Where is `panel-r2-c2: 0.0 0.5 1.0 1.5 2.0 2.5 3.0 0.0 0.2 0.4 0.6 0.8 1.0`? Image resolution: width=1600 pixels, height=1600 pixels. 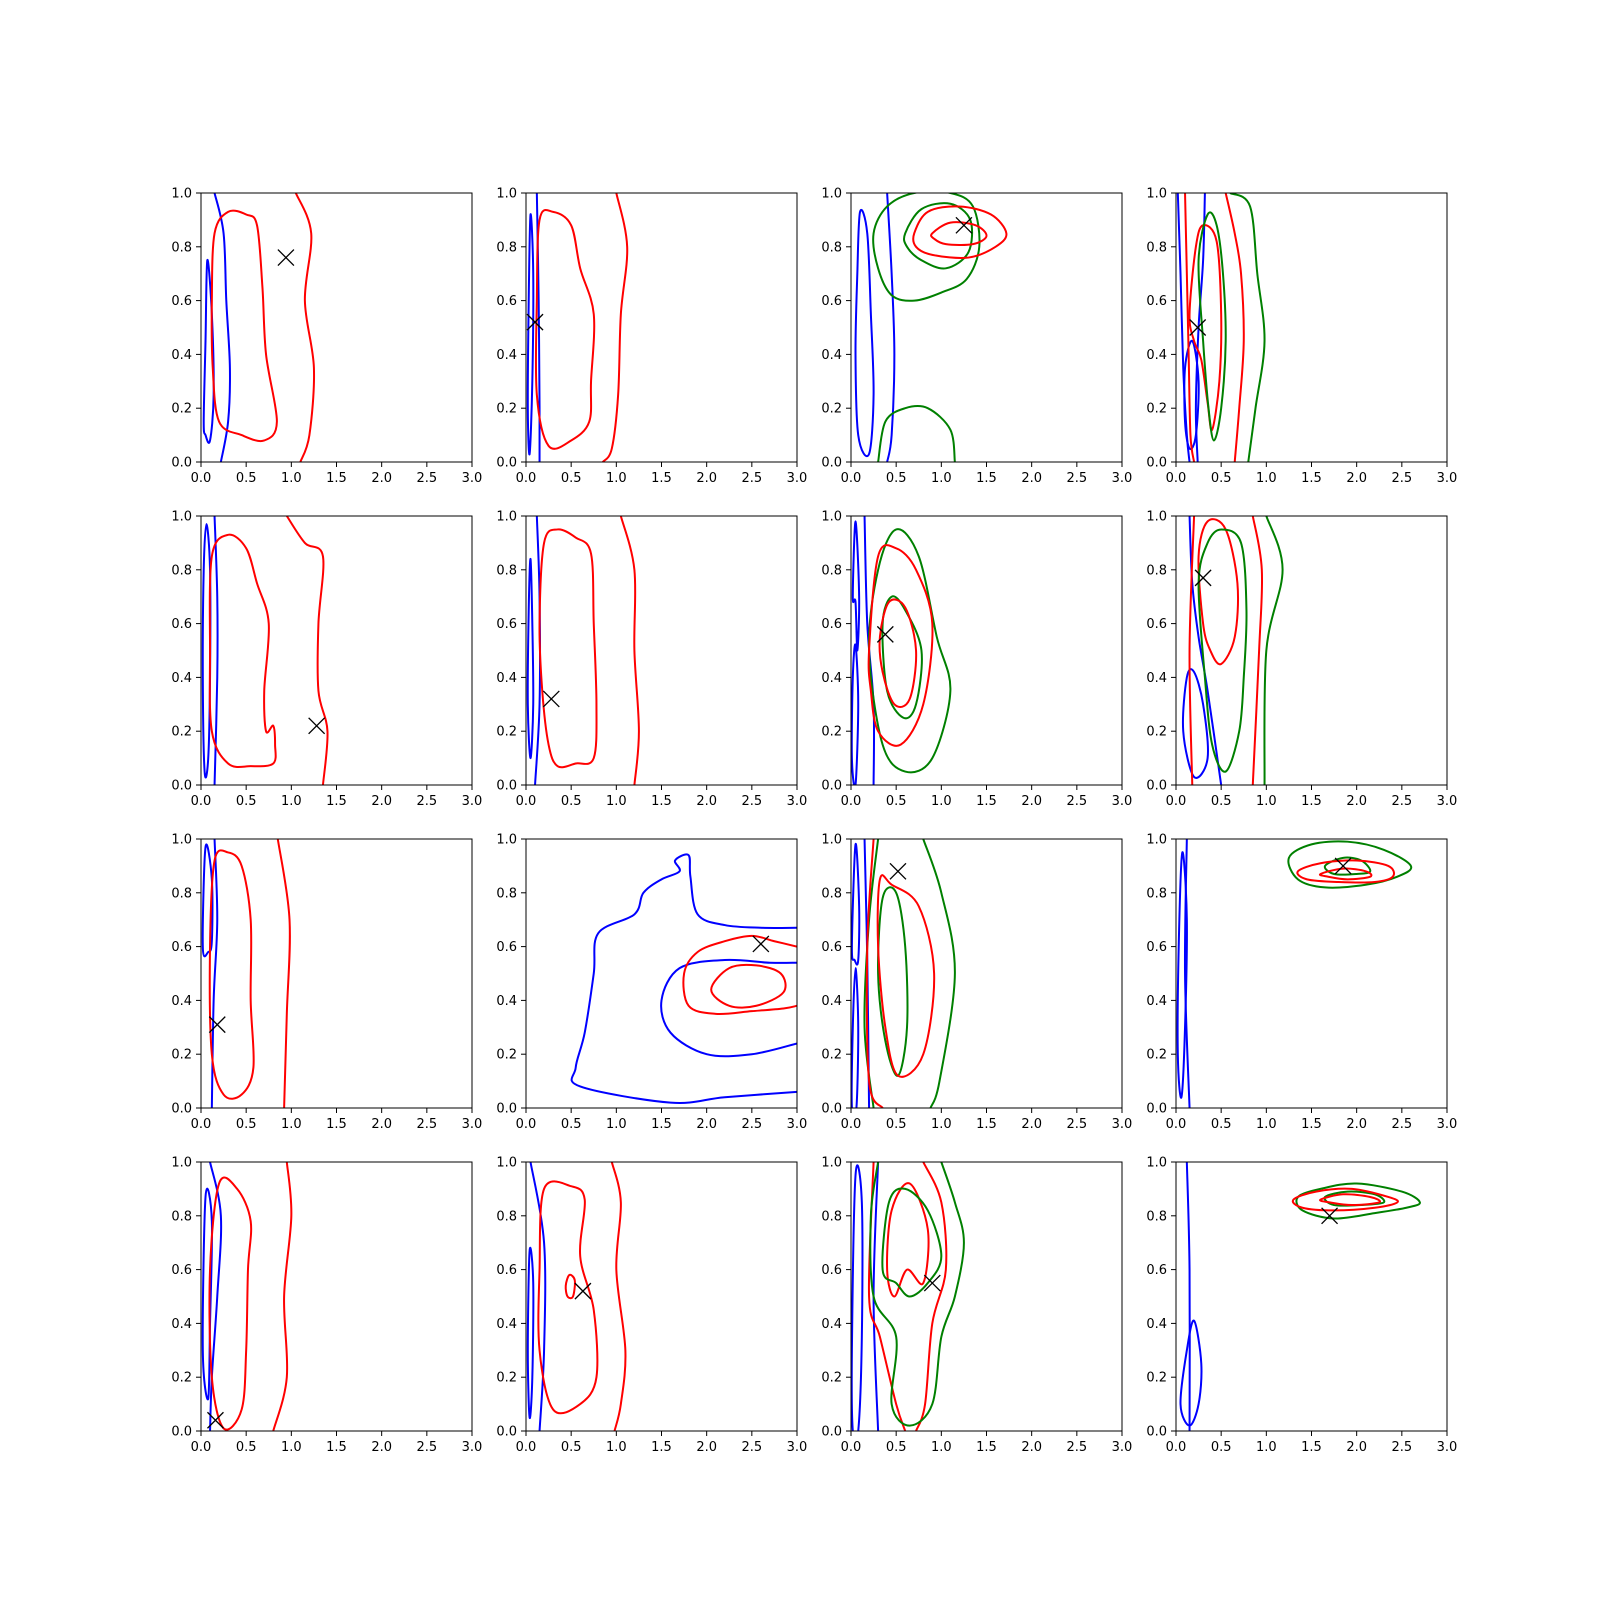 panel-r2-c2: 0.0 0.5 1.0 1.5 2.0 2.5 3.0 0.0 0.2 0.4 0.6 0.8 1.0 is located at coordinates (651, 660).